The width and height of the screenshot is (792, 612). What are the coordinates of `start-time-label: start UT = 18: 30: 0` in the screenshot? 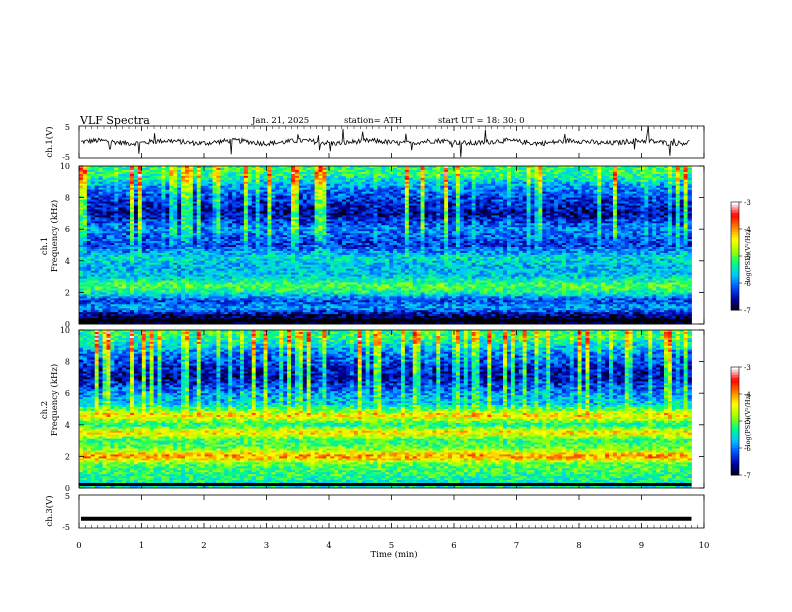 It's located at (481, 121).